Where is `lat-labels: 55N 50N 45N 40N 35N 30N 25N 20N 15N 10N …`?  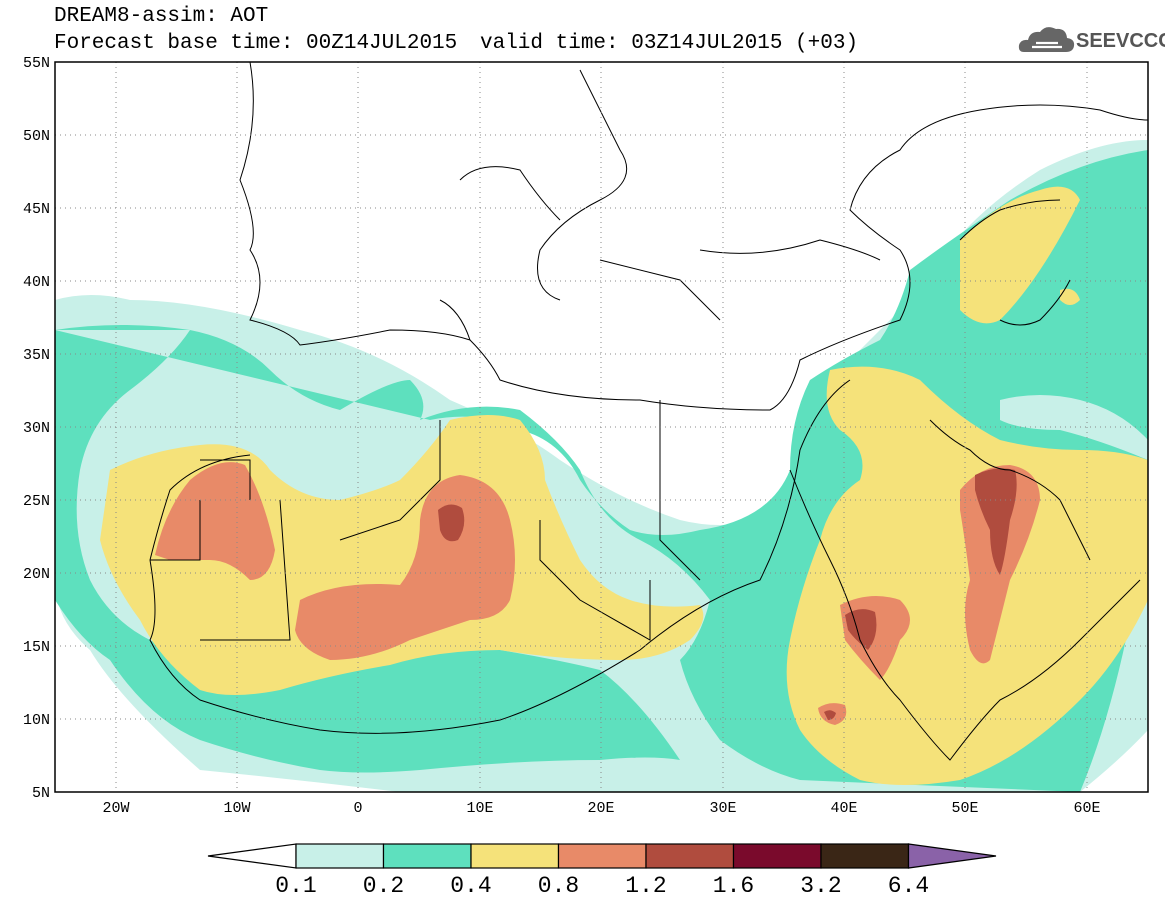 lat-labels: 55N 50N 45N 40N 35N 30N 25N 20N 15N 10N … is located at coordinates (36, 428).